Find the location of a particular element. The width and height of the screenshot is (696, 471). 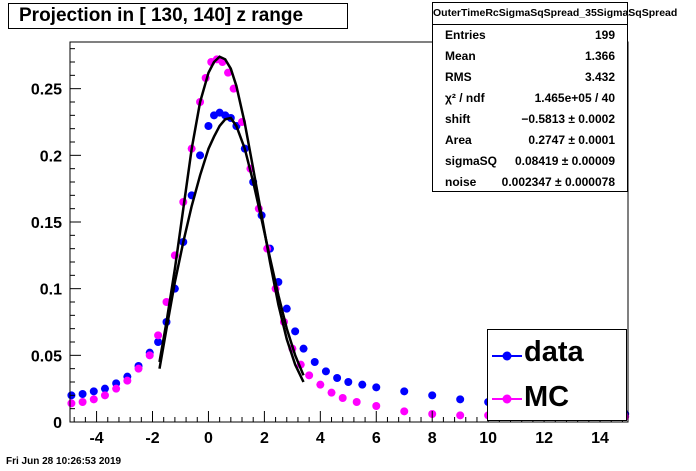

stat-row-chi2: χ² / ndf 1.465e+05 / 40 is located at coordinates (530, 98).